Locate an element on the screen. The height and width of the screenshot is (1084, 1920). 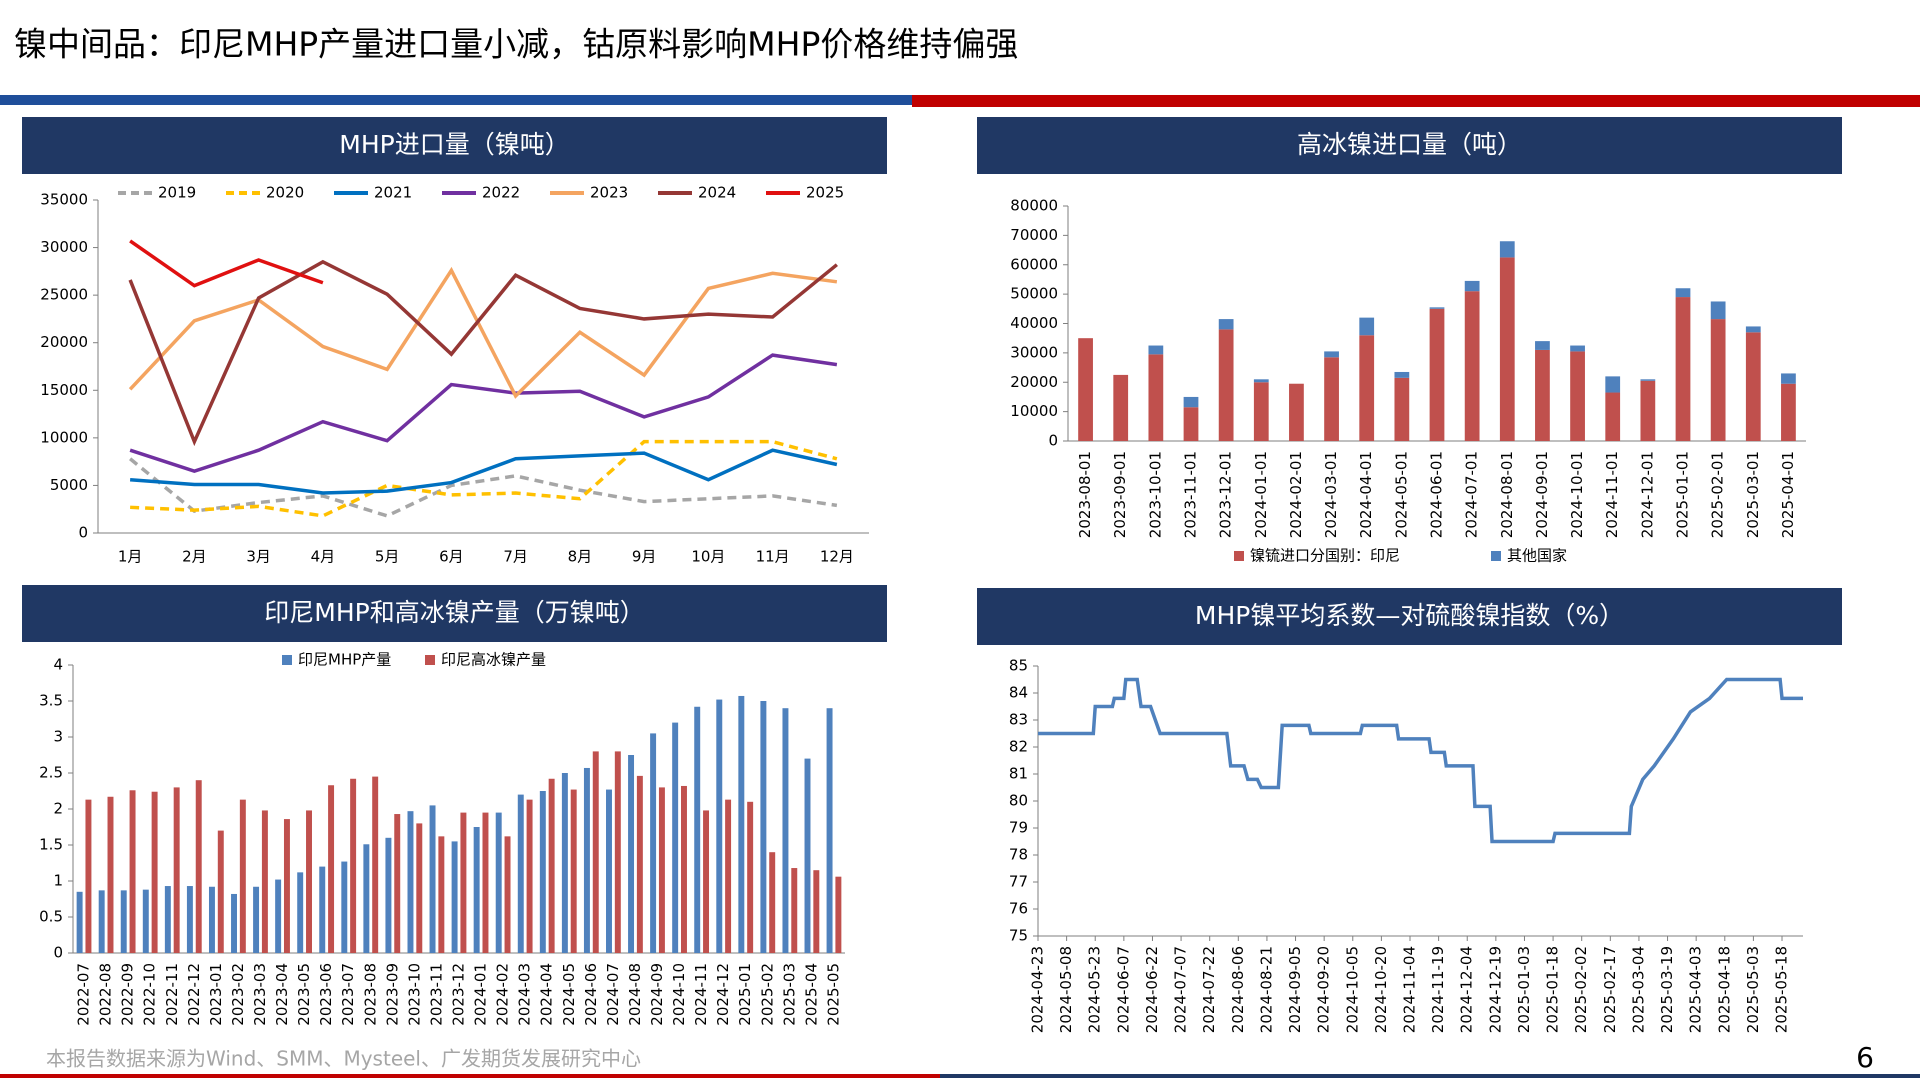
chart-title: MHP镍平均系数—对硫酸镍指数（%） is located at coordinates (1409, 615).